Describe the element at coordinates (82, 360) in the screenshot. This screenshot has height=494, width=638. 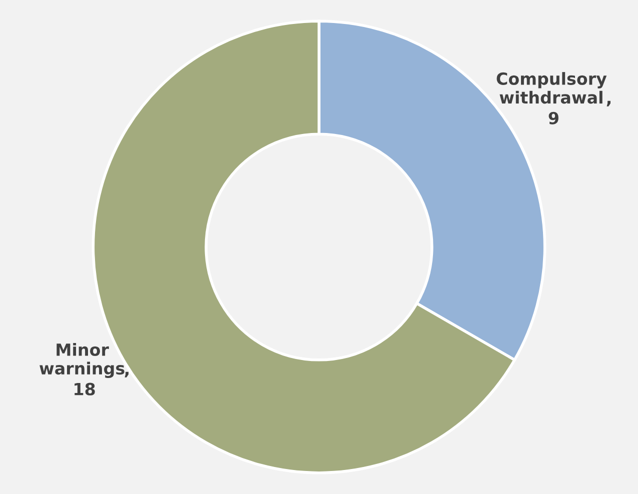
I see `slice-label: Minor warnings` at that location.